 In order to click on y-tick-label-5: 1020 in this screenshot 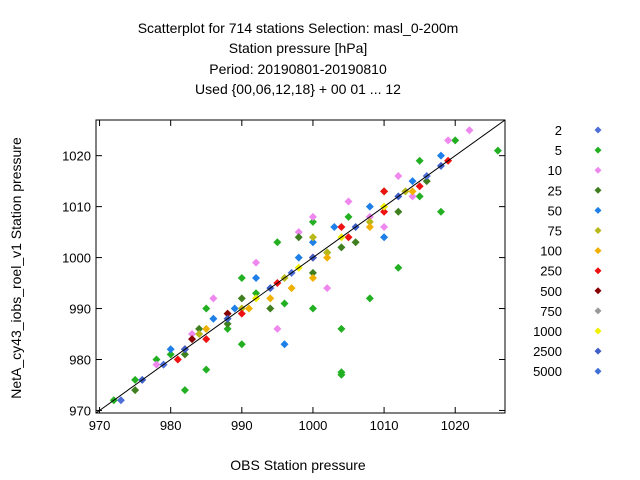, I will do `click(76, 156)`.